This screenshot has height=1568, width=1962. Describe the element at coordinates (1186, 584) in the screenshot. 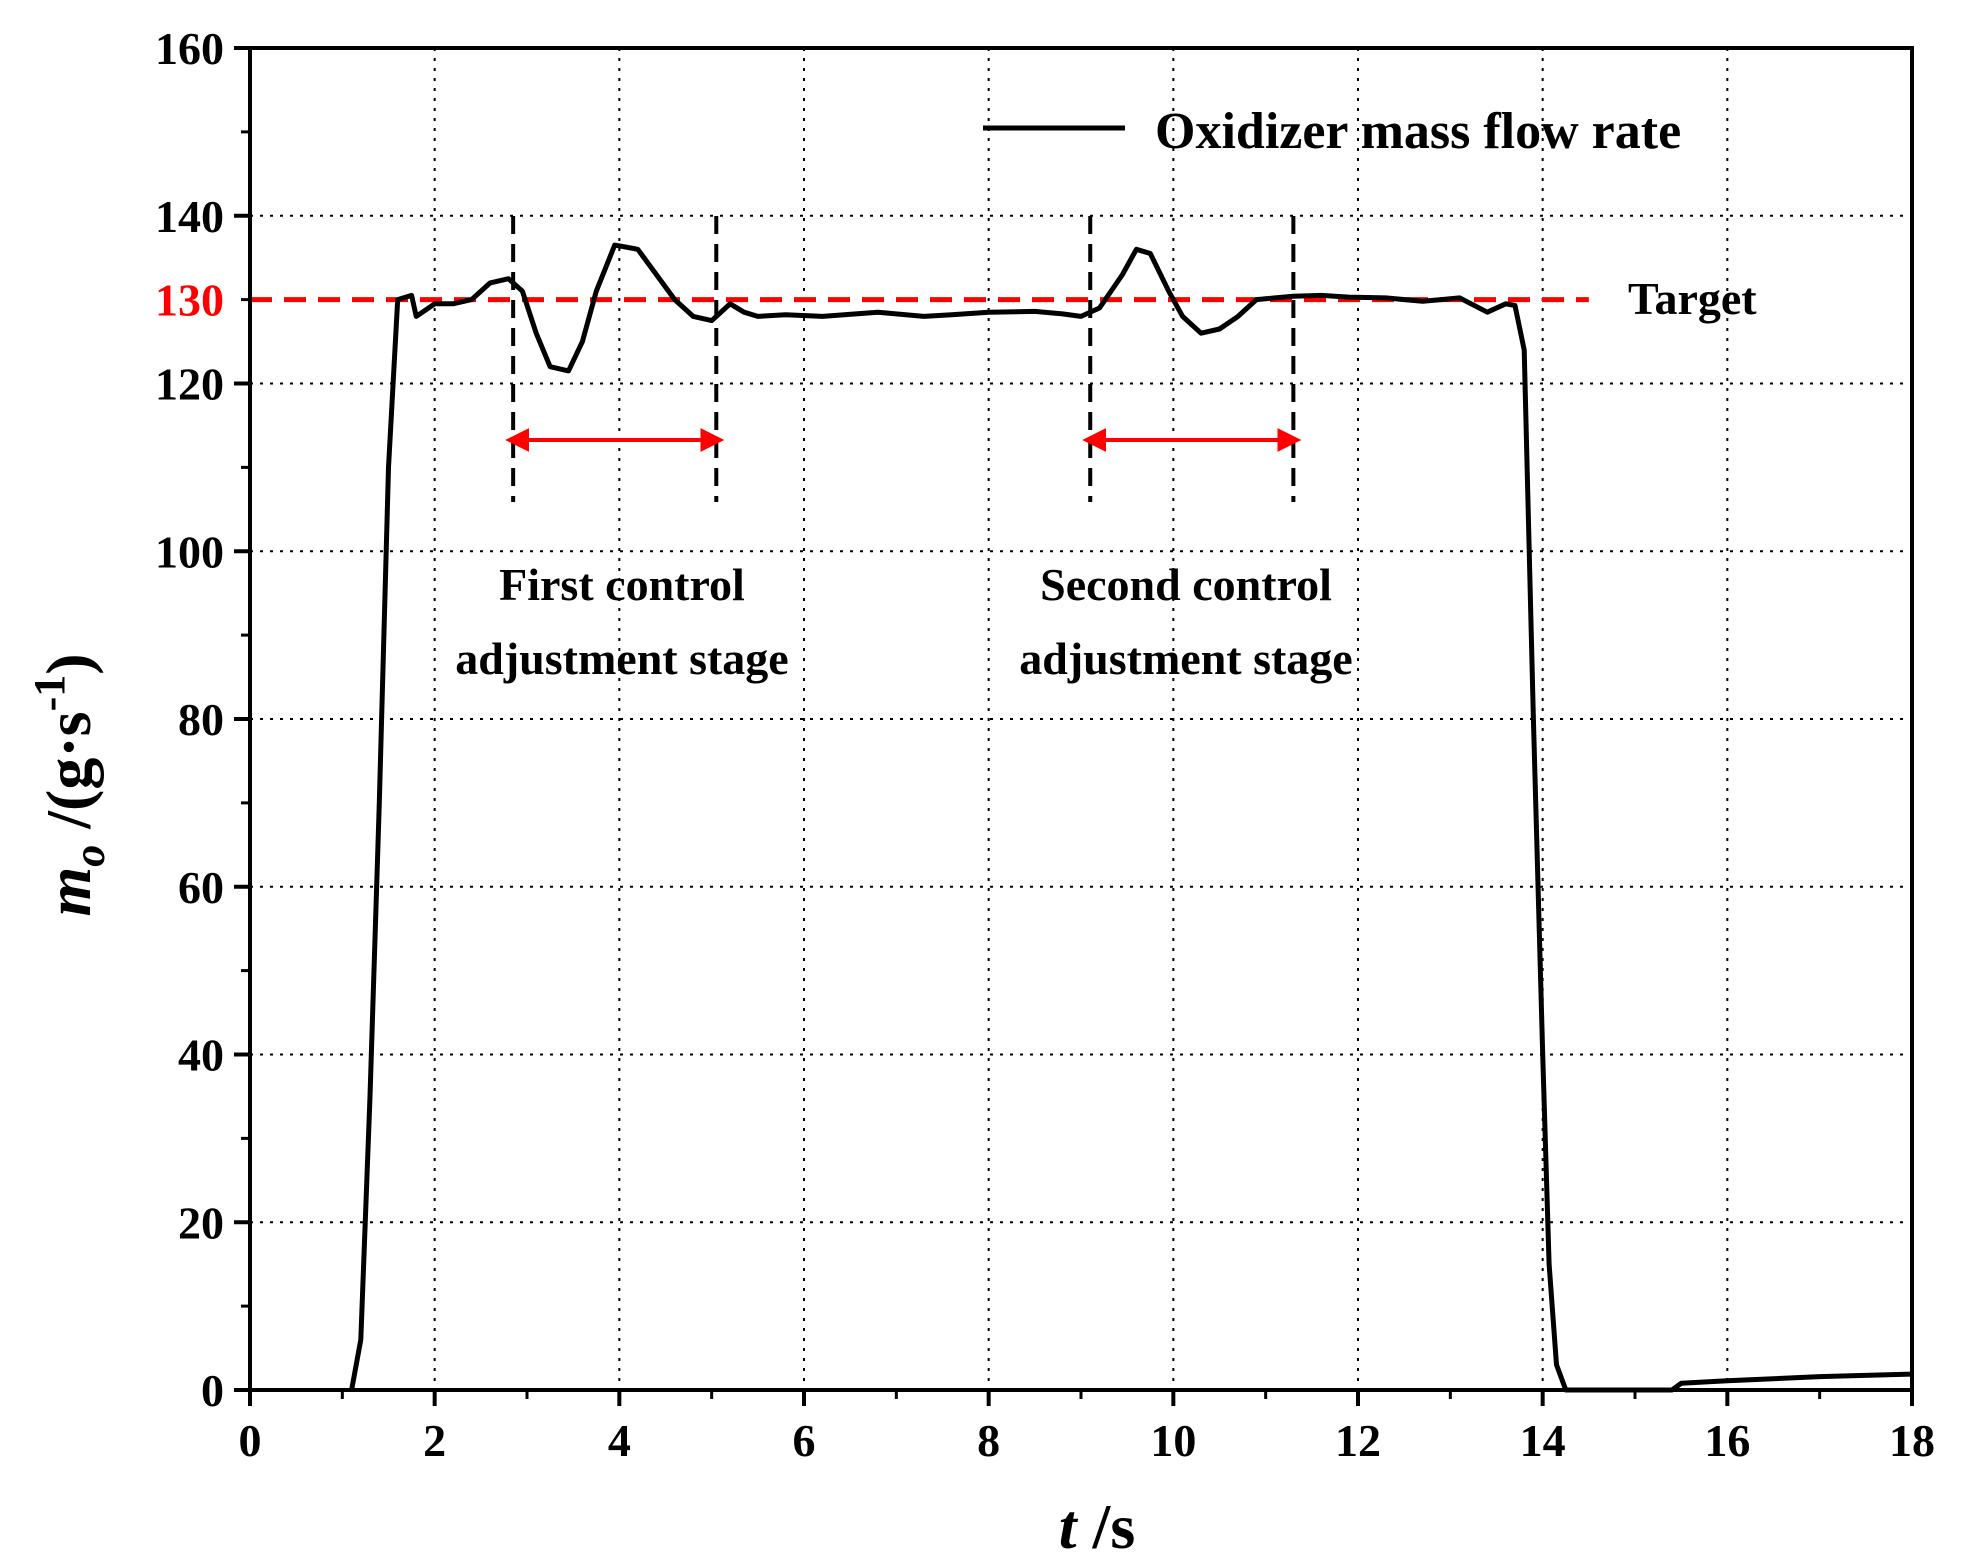

I see `stage-2-label-line1: Second control` at that location.